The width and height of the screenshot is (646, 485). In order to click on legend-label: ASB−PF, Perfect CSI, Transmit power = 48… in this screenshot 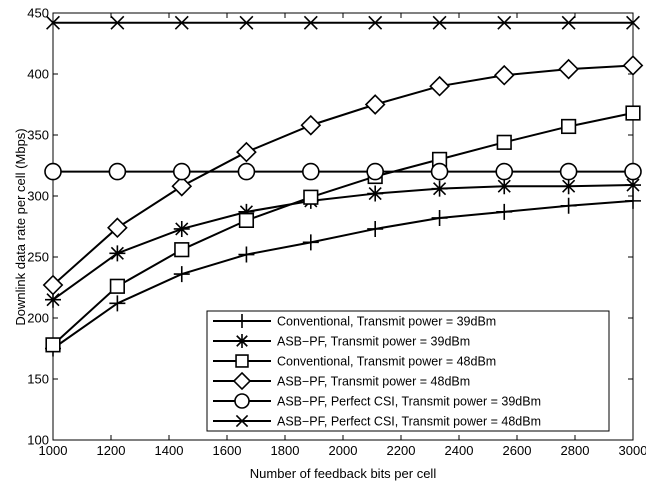, I will do `click(409, 422)`.